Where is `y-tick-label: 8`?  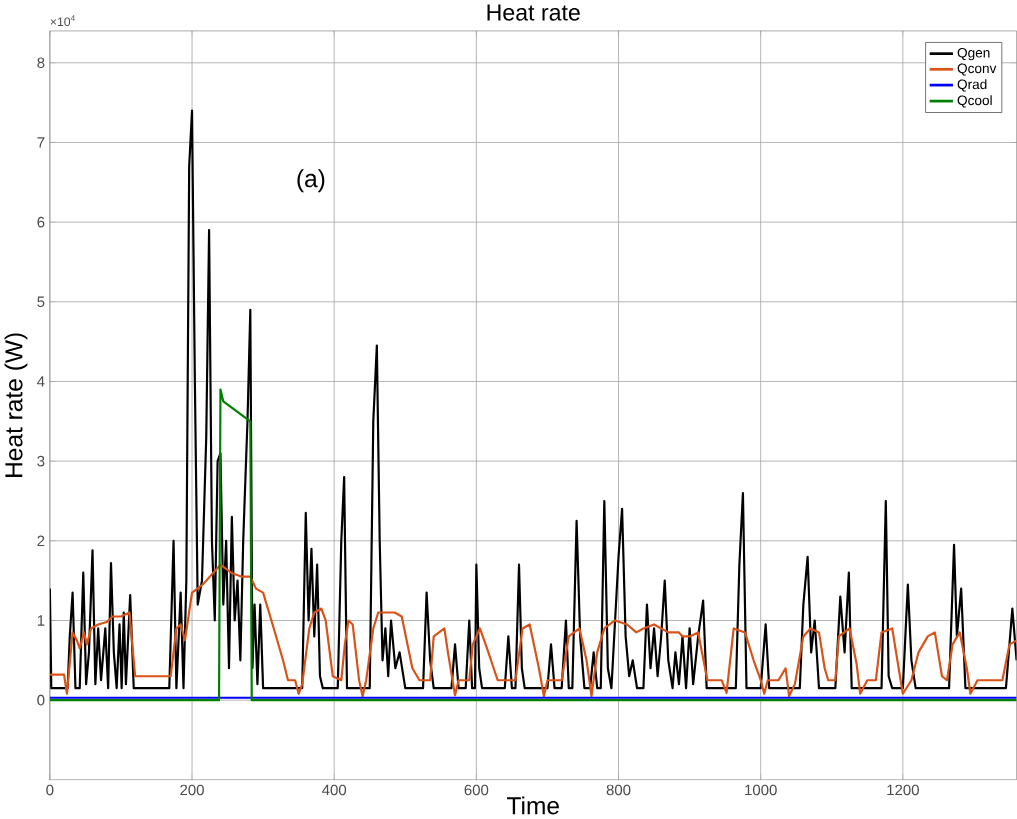
y-tick-label: 8 is located at coordinates (41, 63).